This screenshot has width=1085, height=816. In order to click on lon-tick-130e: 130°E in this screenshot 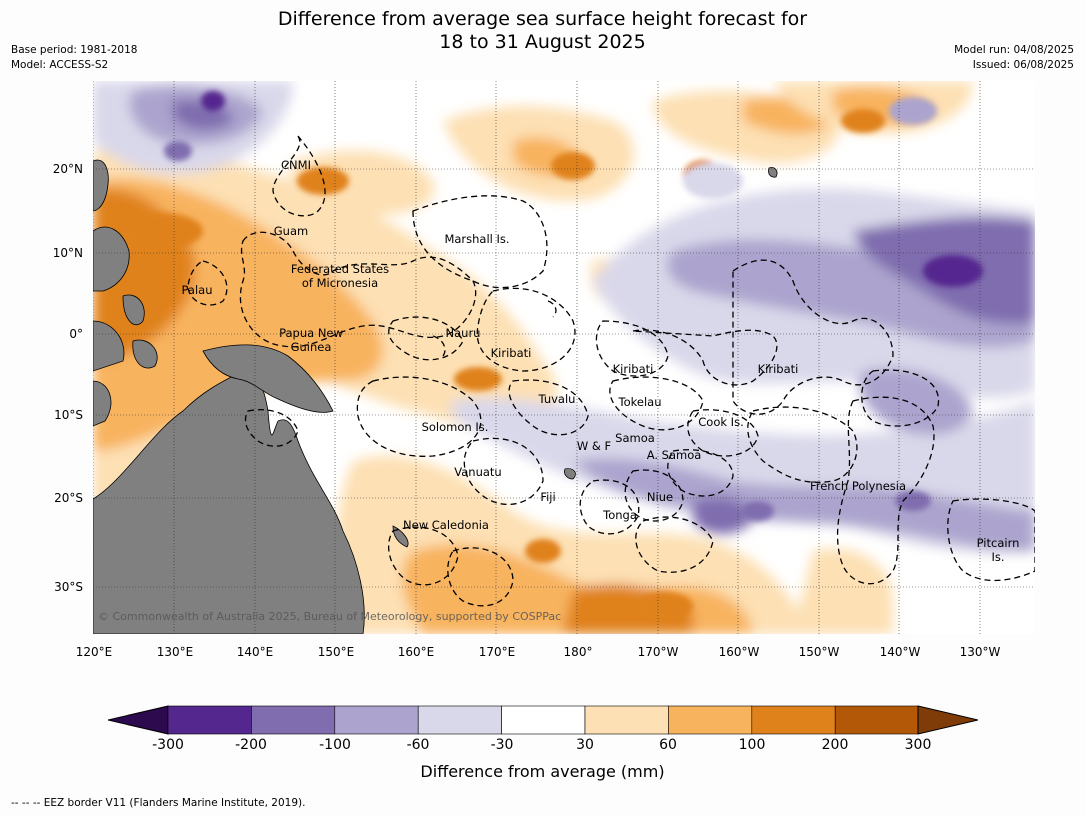, I will do `click(175, 652)`.